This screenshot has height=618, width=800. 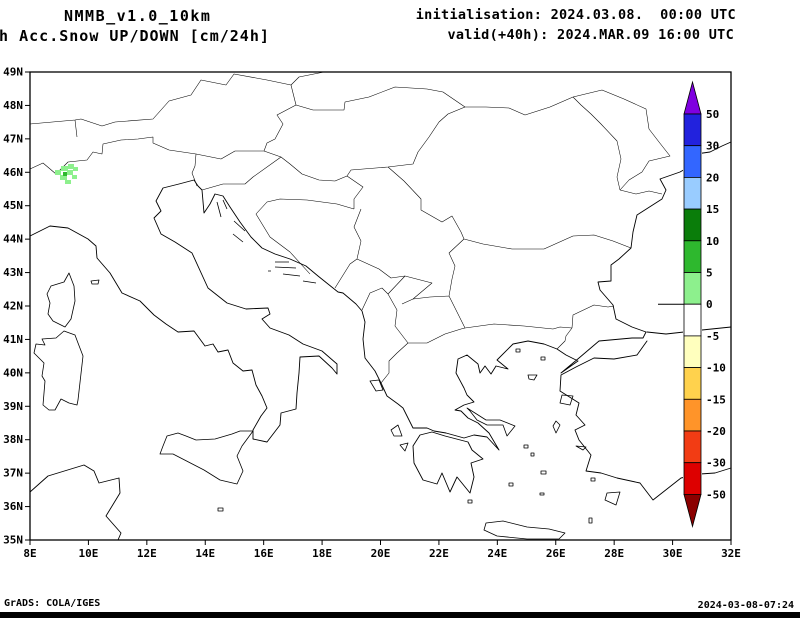 I want to click on svg-text: 10, so click(x=712, y=241).